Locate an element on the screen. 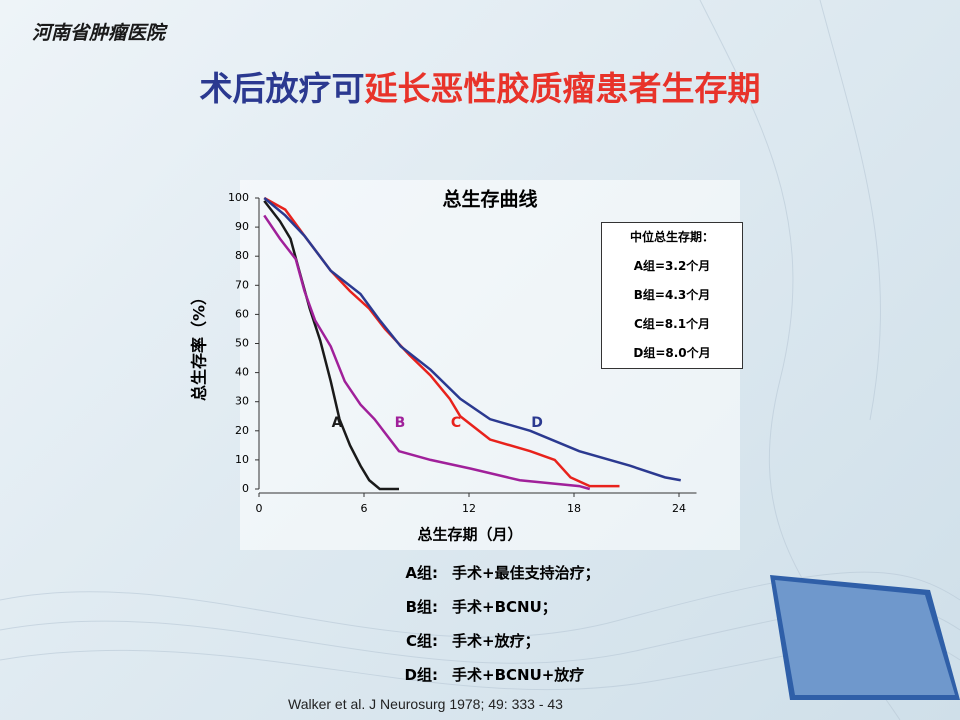 This screenshot has width=960, height=720. group-row: A组: 手术+最佳支持治疗； is located at coordinates (490, 573).